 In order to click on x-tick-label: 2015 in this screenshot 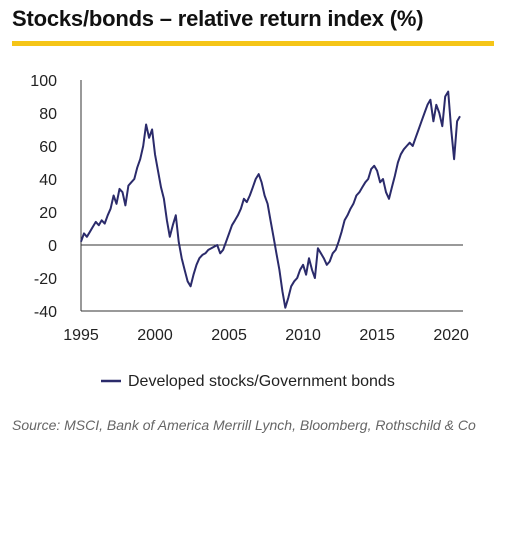, I will do `click(377, 335)`.